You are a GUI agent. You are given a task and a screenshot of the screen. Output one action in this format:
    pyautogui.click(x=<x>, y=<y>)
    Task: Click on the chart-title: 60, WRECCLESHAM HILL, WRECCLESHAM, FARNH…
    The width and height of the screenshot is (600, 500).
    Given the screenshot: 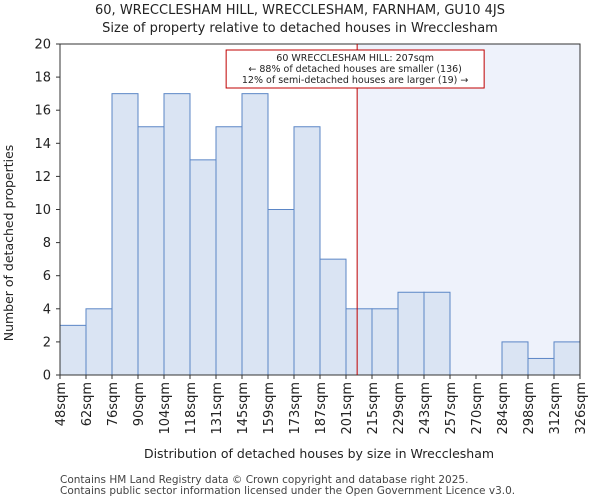 What is the action you would take?
    pyautogui.click(x=300, y=10)
    